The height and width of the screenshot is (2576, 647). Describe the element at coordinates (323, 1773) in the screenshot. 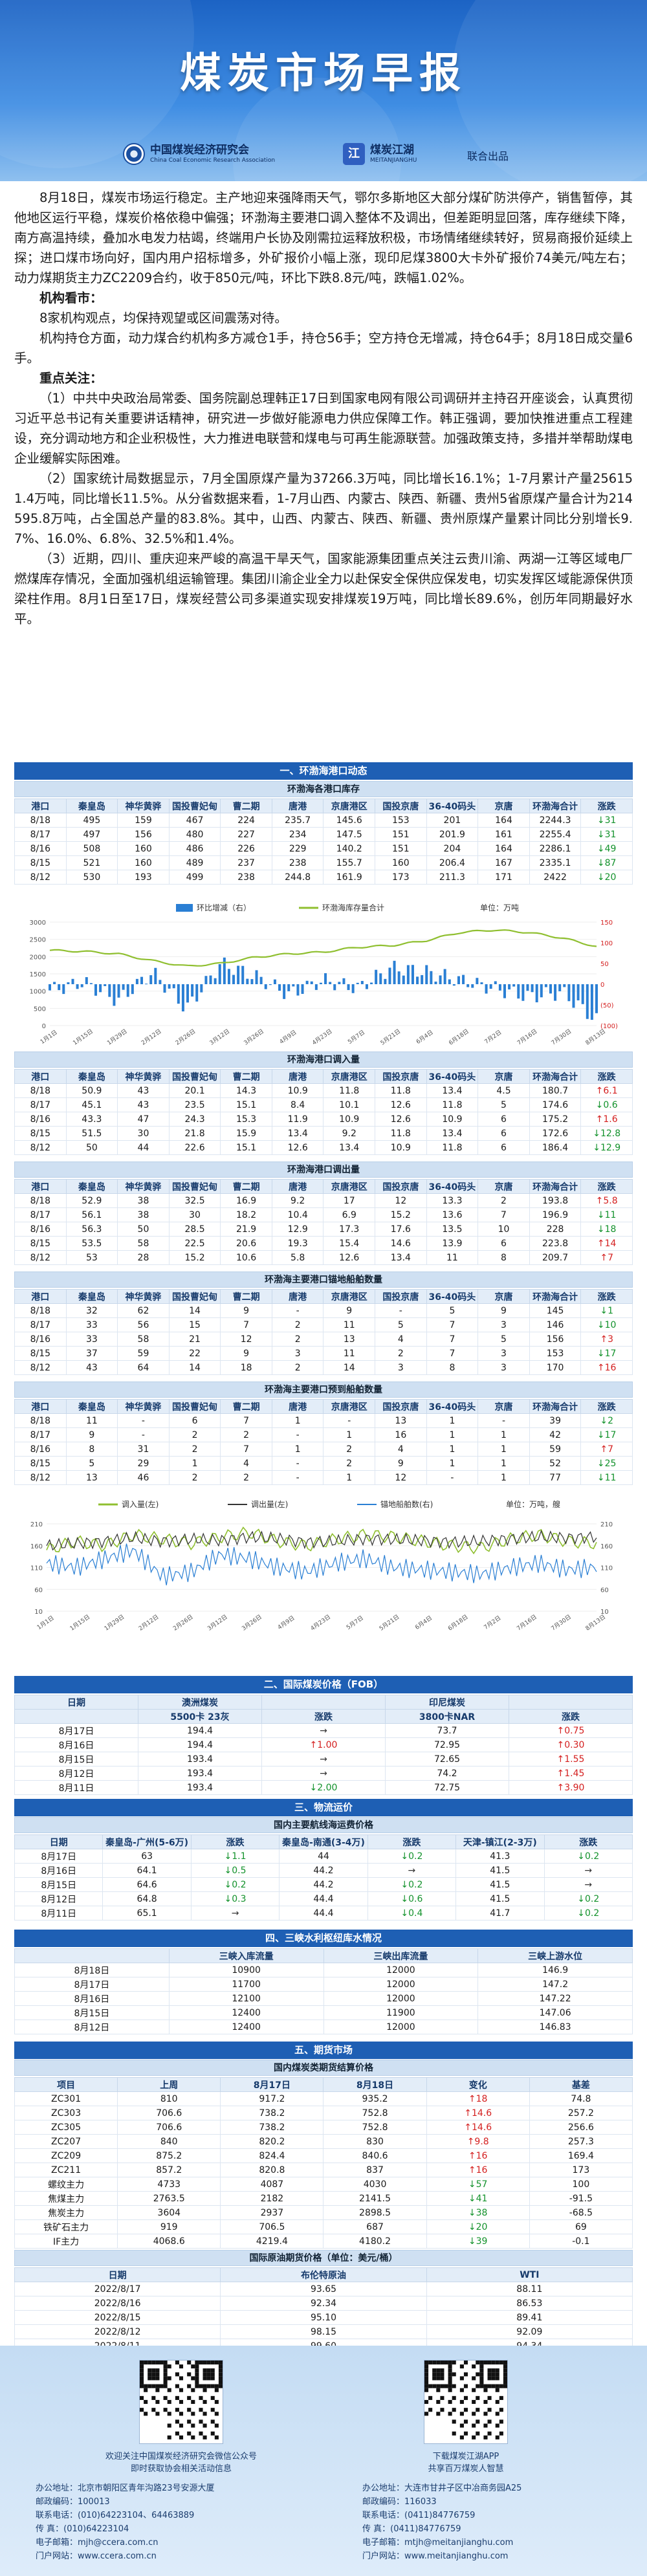

I see `table-cell: →` at that location.